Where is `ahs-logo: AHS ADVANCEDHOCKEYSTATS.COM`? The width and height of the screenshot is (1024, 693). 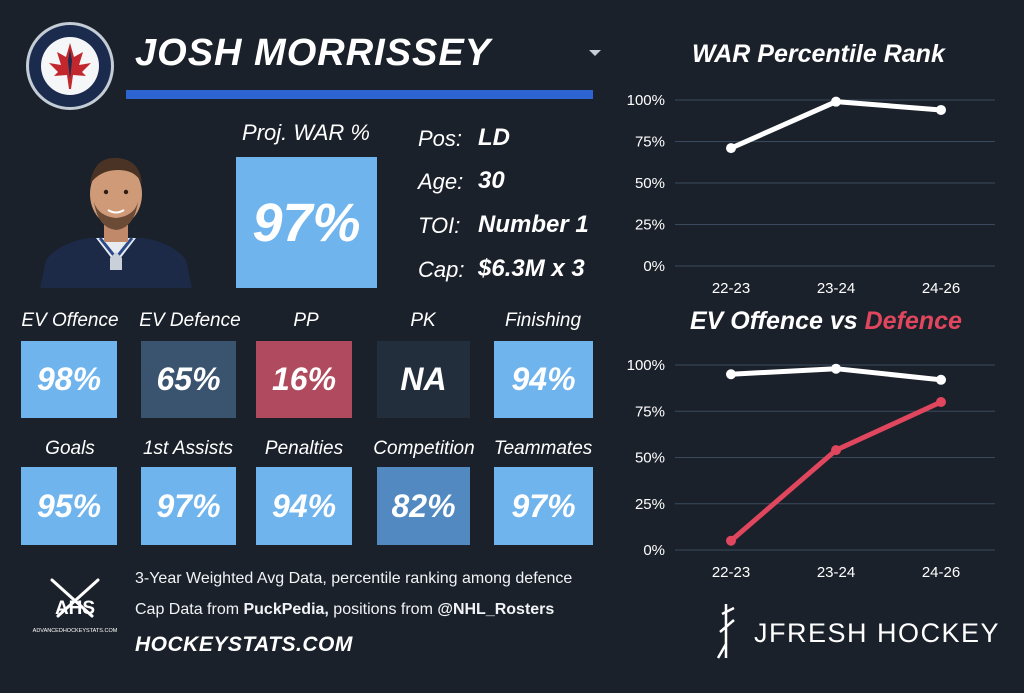 ahs-logo: AHS ADVANCEDHOCKEYSTATS.COM is located at coordinates (75, 609).